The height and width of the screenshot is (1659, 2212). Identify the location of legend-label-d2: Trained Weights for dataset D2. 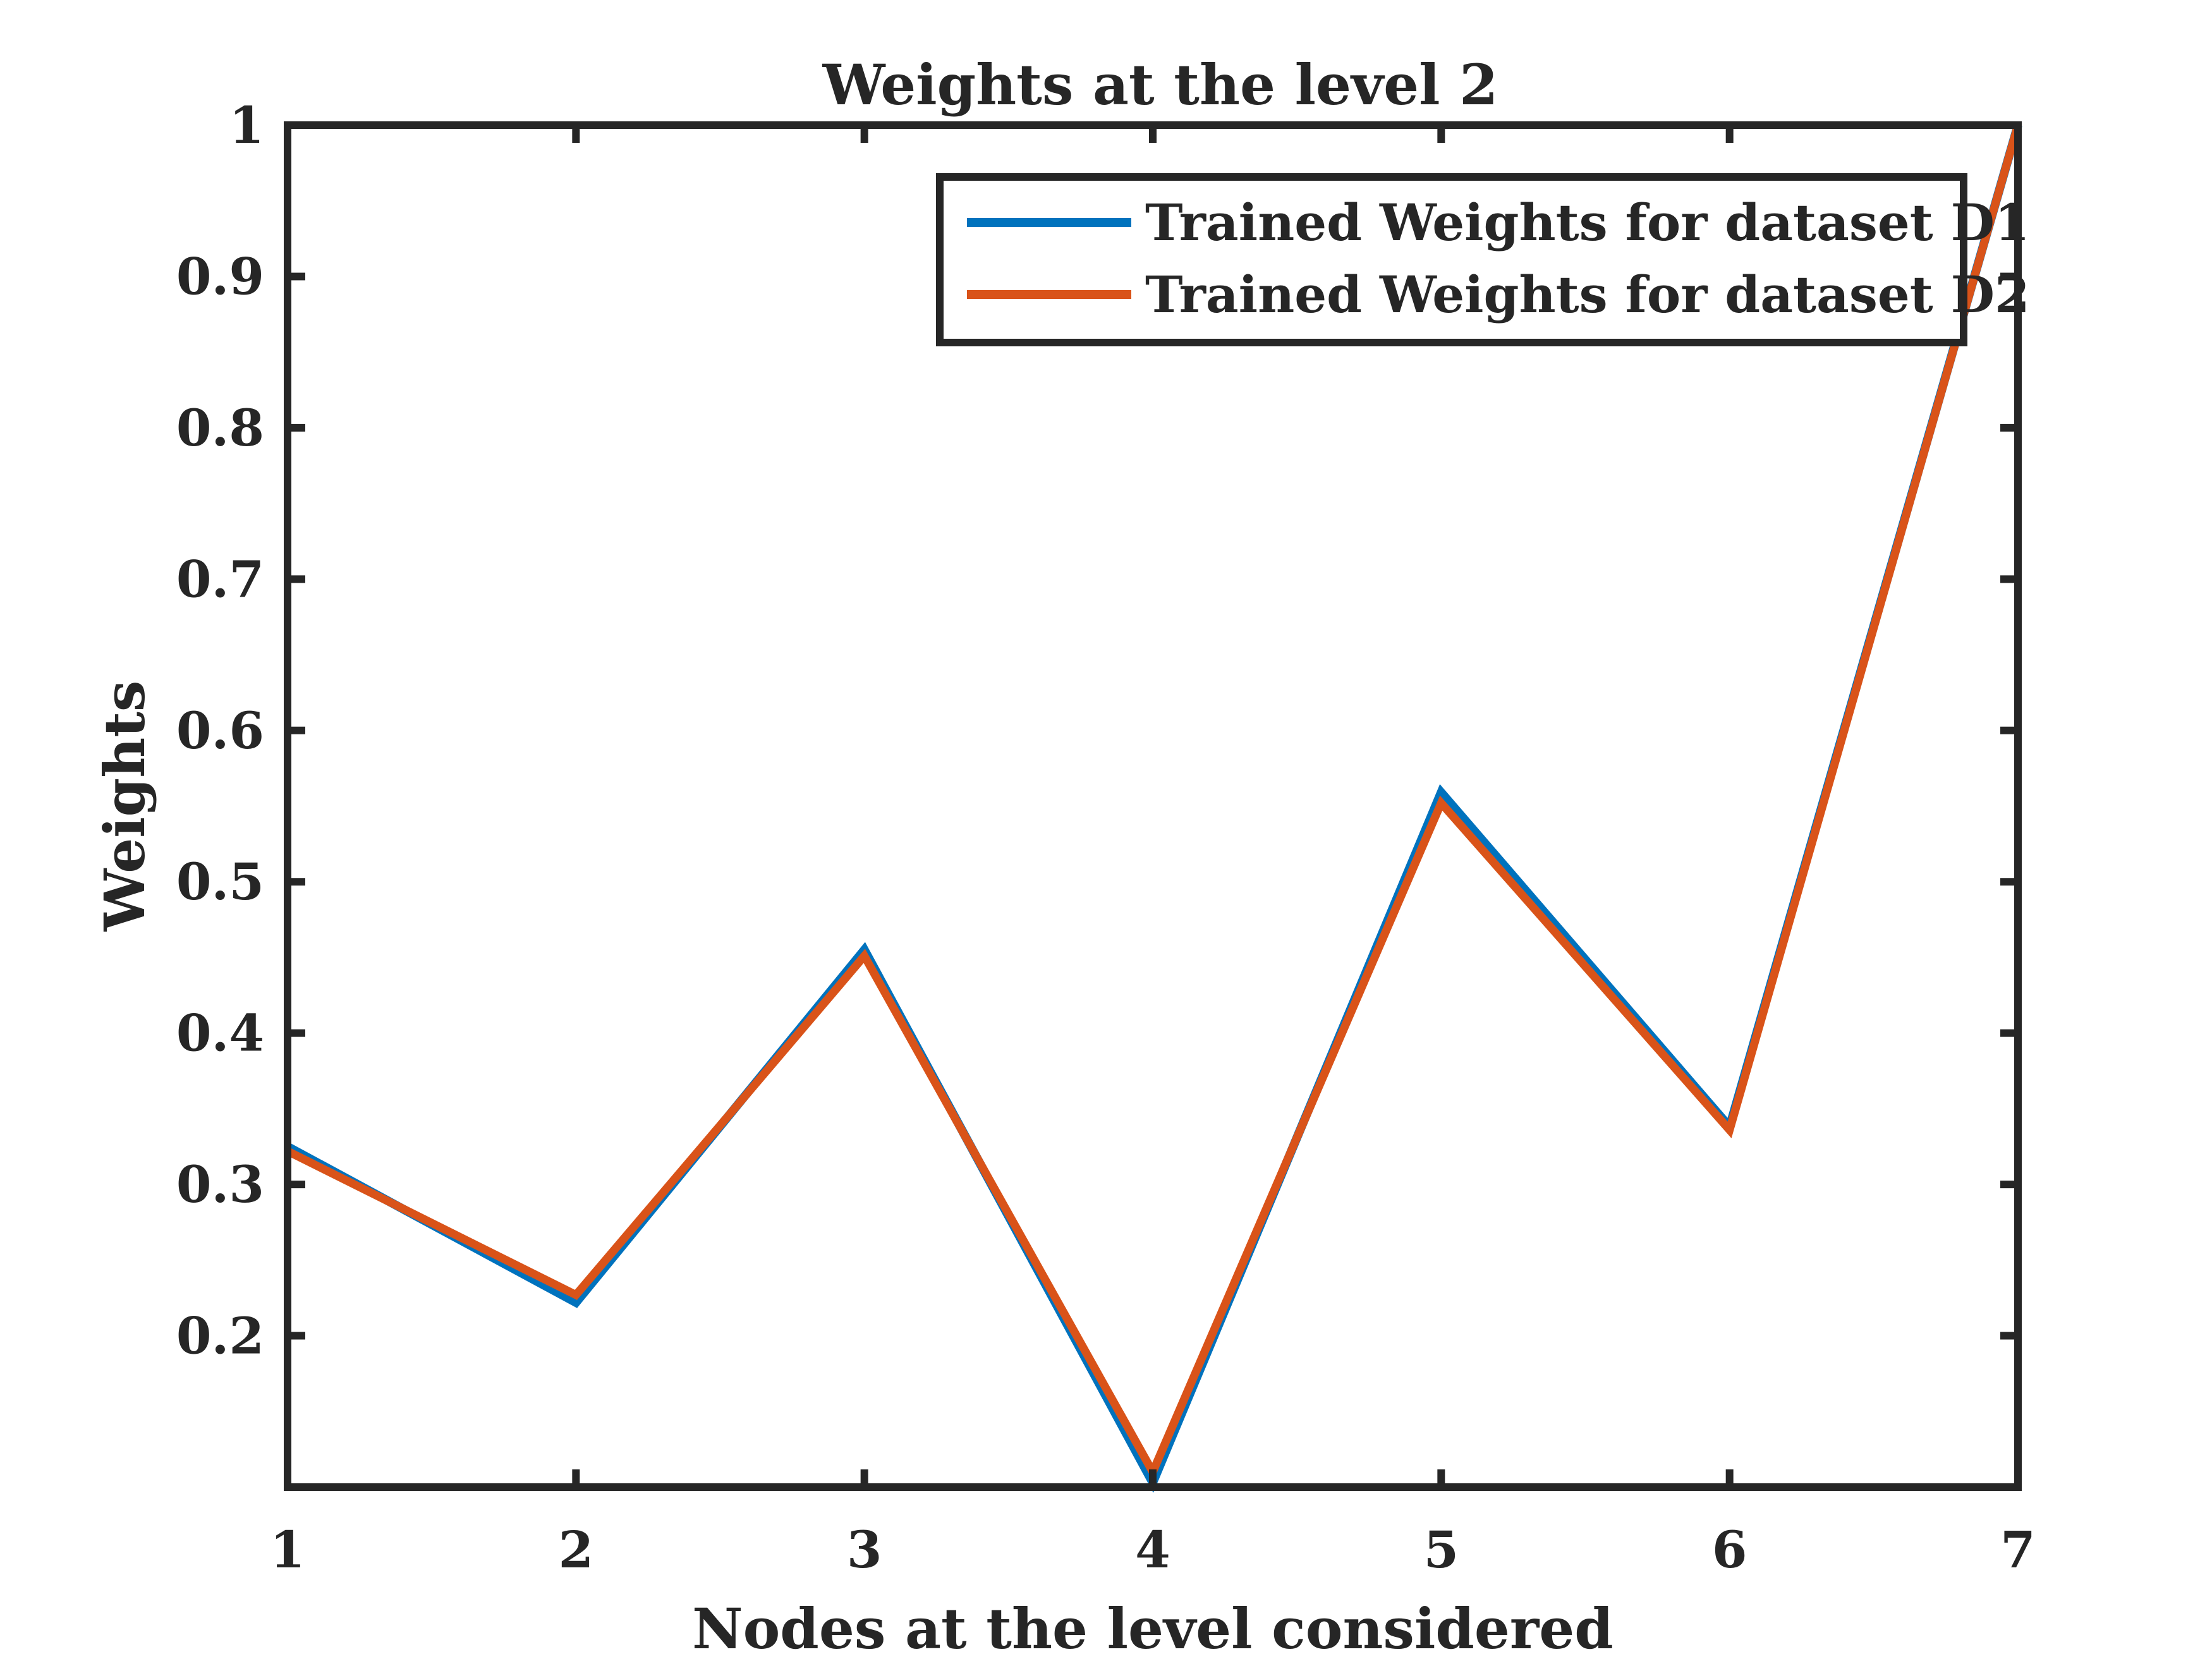
(1587, 294).